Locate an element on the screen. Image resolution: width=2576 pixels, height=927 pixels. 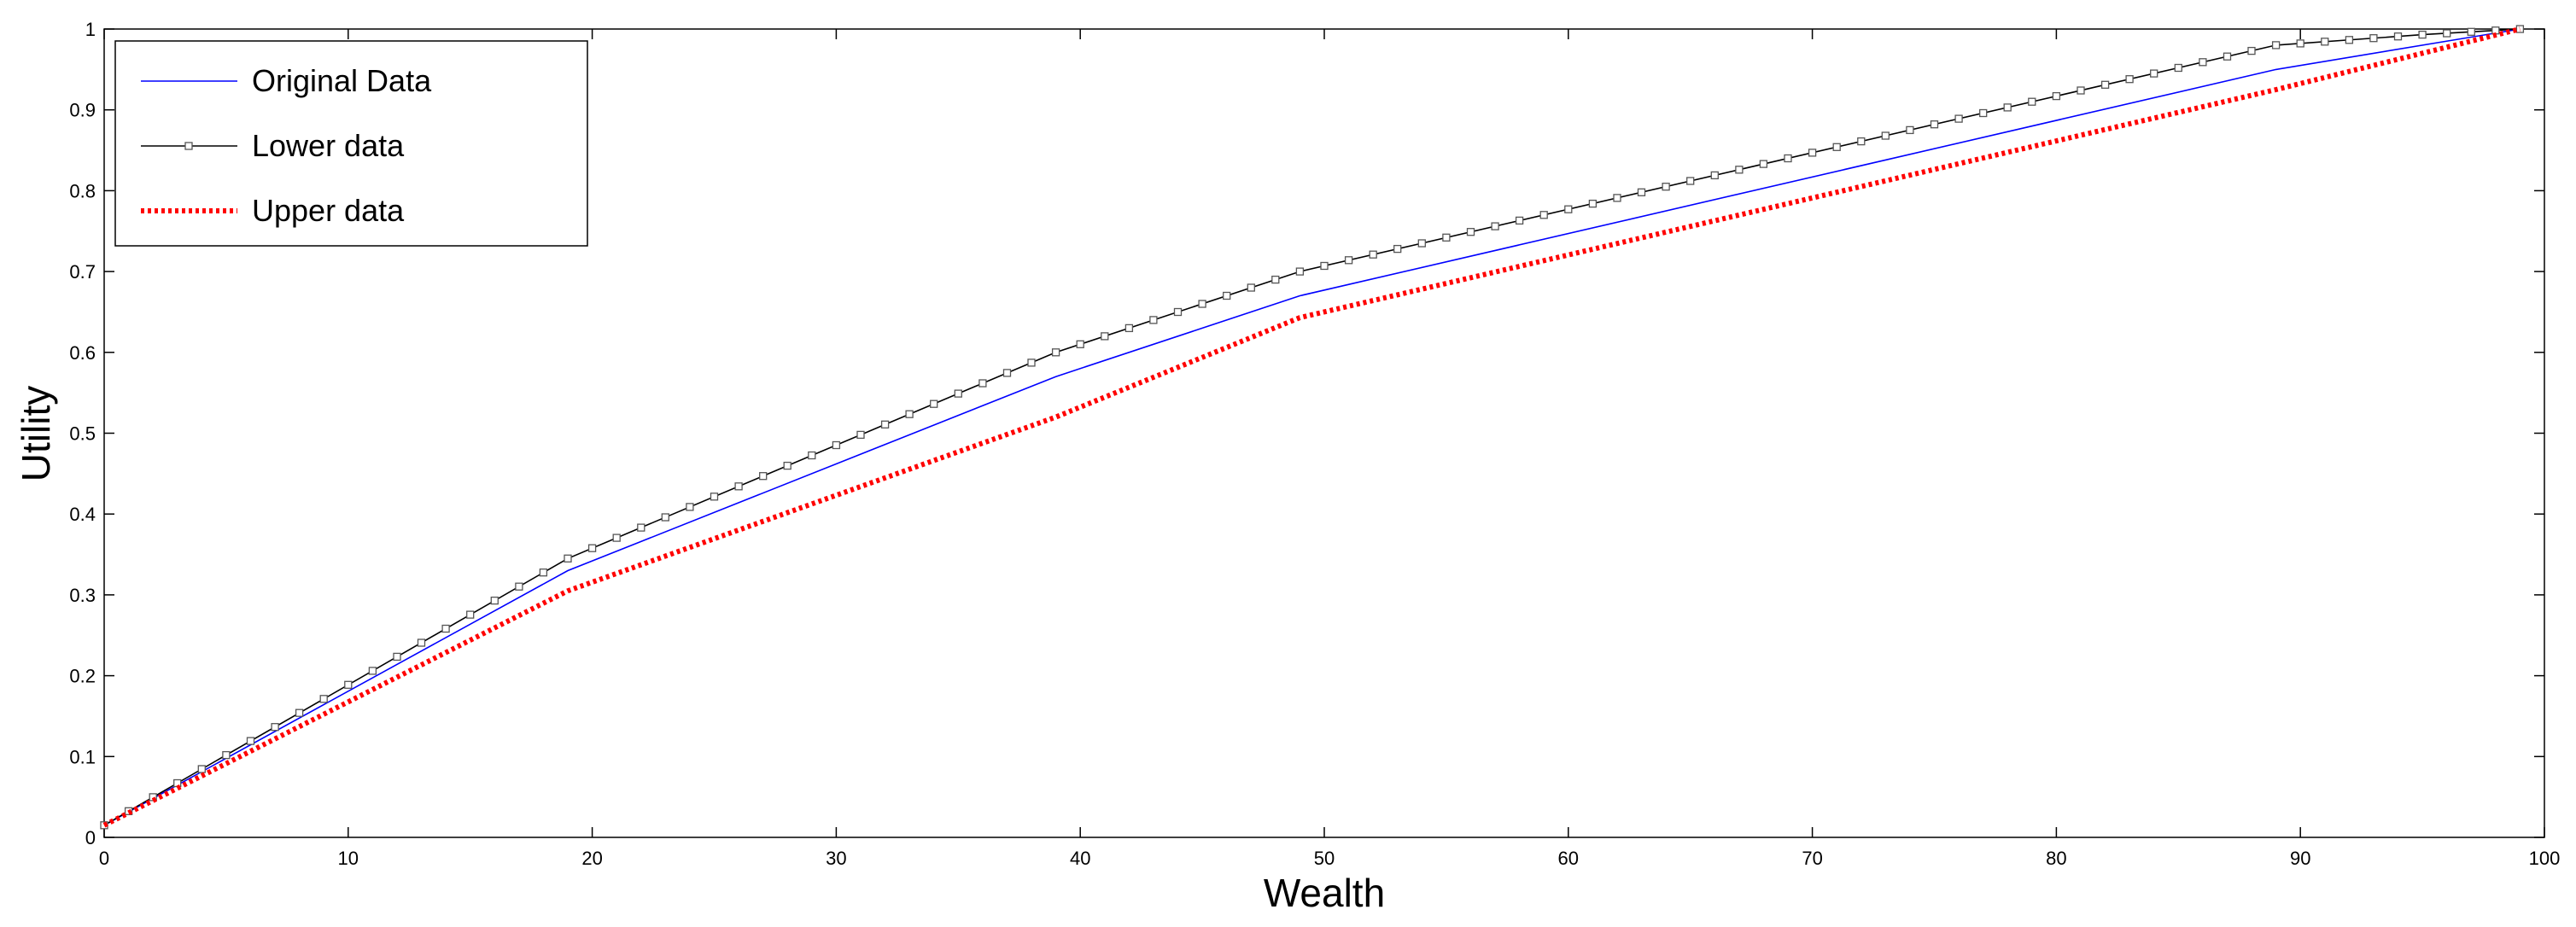
x-tick-label: 20 is located at coordinates (591, 859).